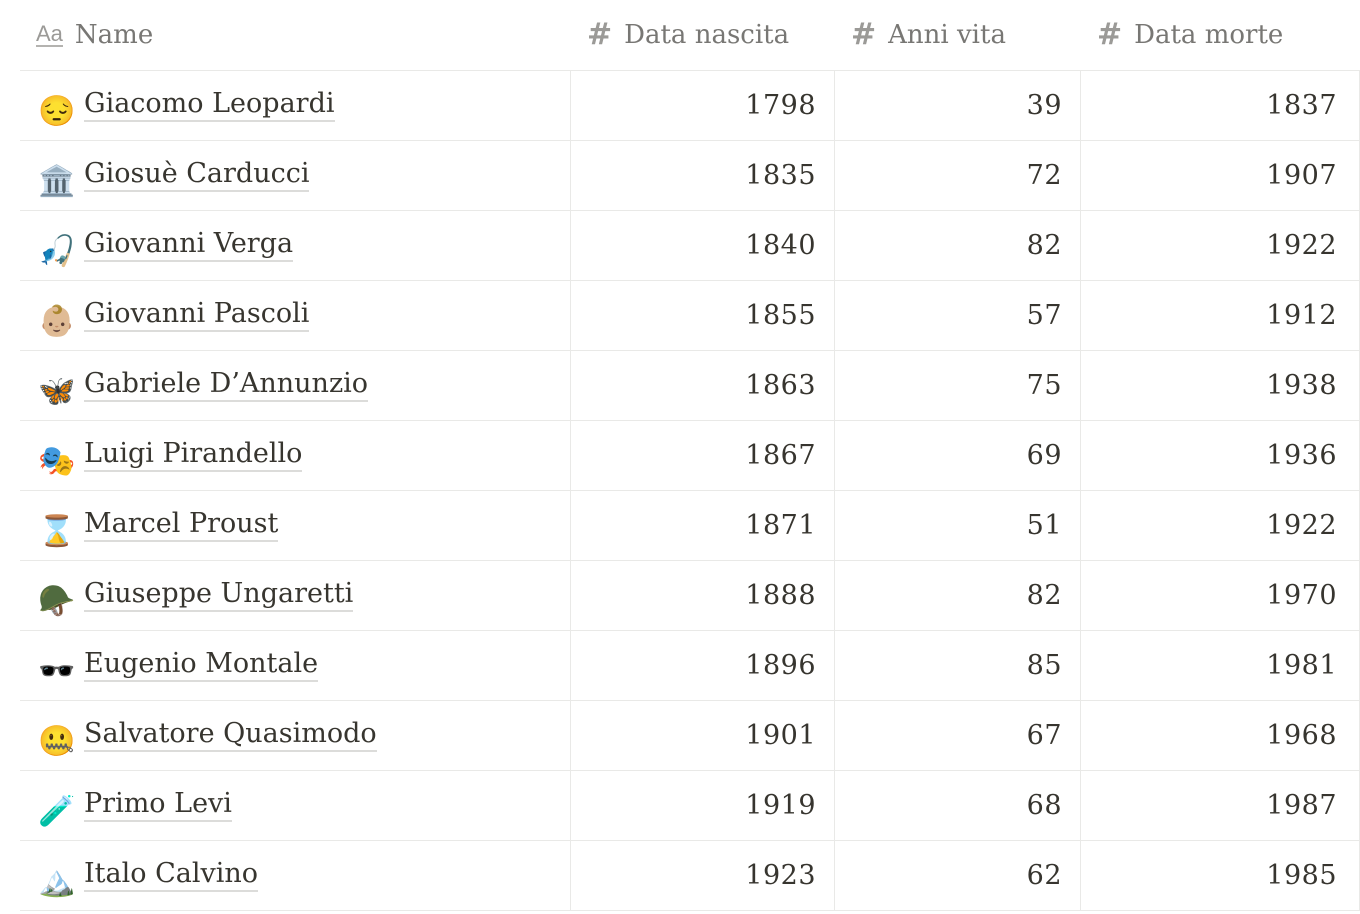 Image resolution: width=1360 pixels, height=914 pixels. What do you see at coordinates (57, 321) in the screenshot?
I see `baby-icon: 👶🏼` at bounding box center [57, 321].